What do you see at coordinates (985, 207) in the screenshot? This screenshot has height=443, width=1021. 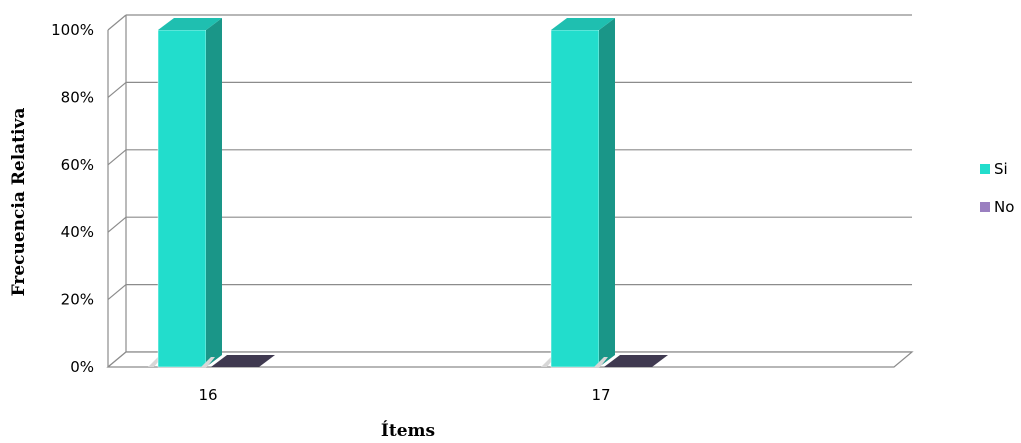 I see `legend-swatch-No` at bounding box center [985, 207].